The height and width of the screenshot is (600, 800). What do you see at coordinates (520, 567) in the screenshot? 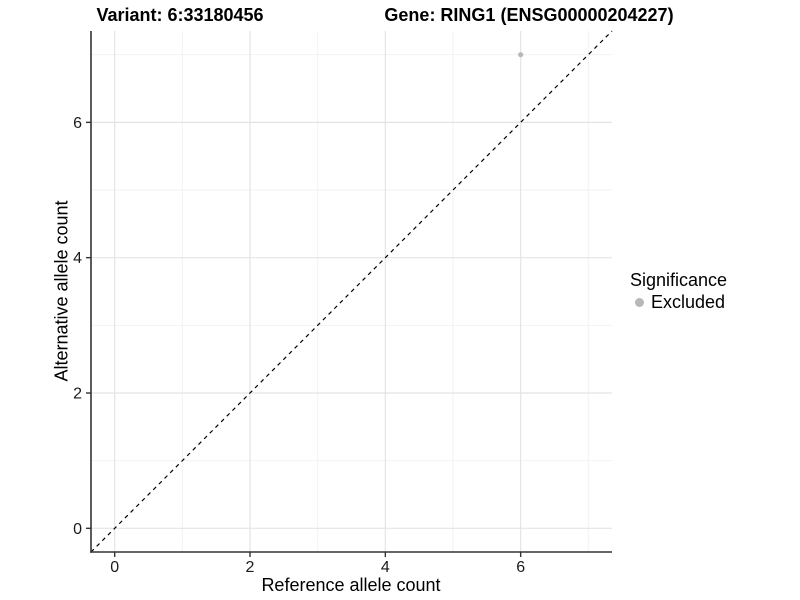
I see `x-tick-label: 6` at bounding box center [520, 567].